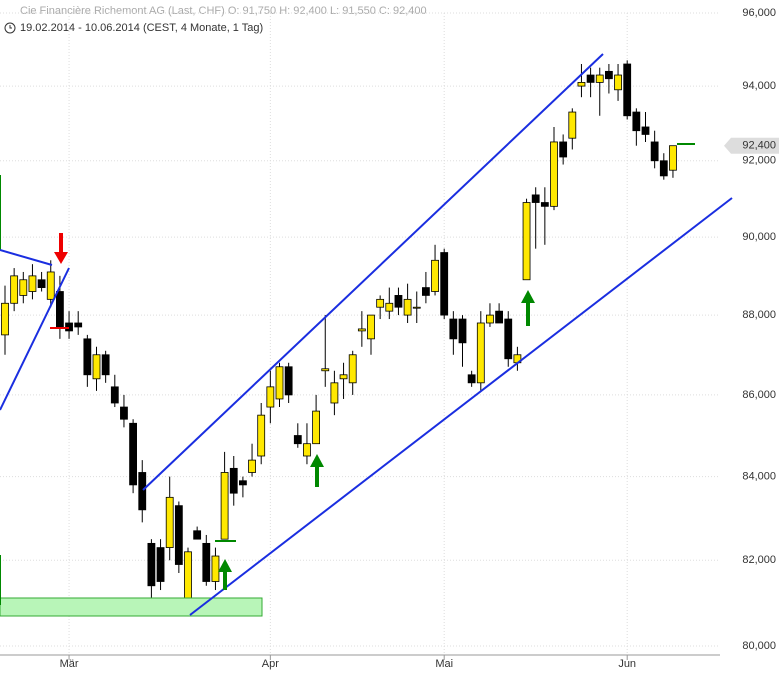  I want to click on x-tick-label: Mai, so click(444, 664).